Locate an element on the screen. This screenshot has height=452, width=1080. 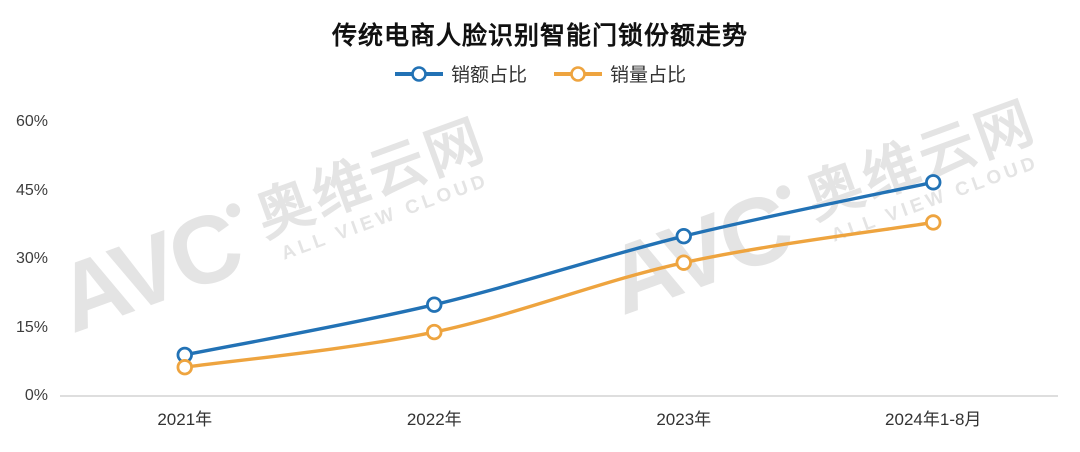
x-axis-category-label: 2022年 is located at coordinates (434, 419).